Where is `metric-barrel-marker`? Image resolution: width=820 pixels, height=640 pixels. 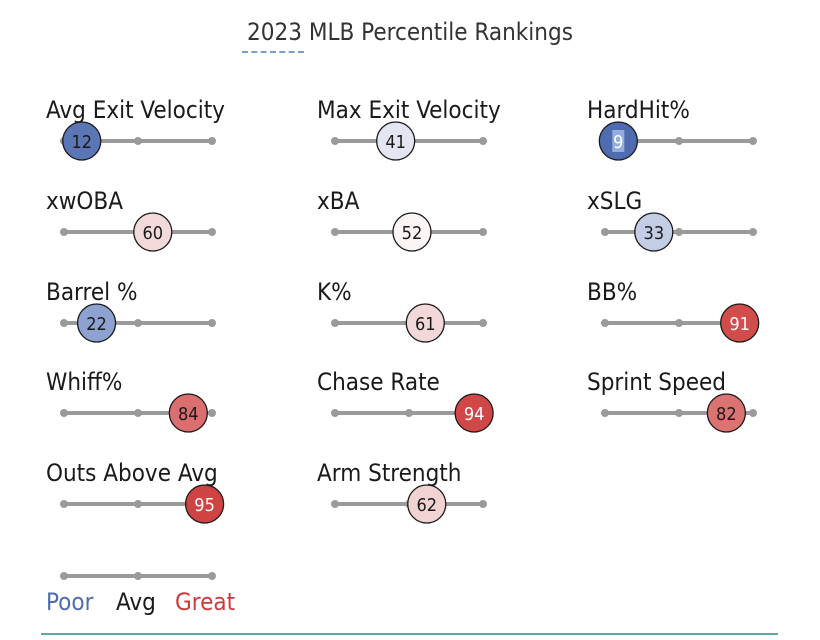
metric-barrel-marker is located at coordinates (96, 323).